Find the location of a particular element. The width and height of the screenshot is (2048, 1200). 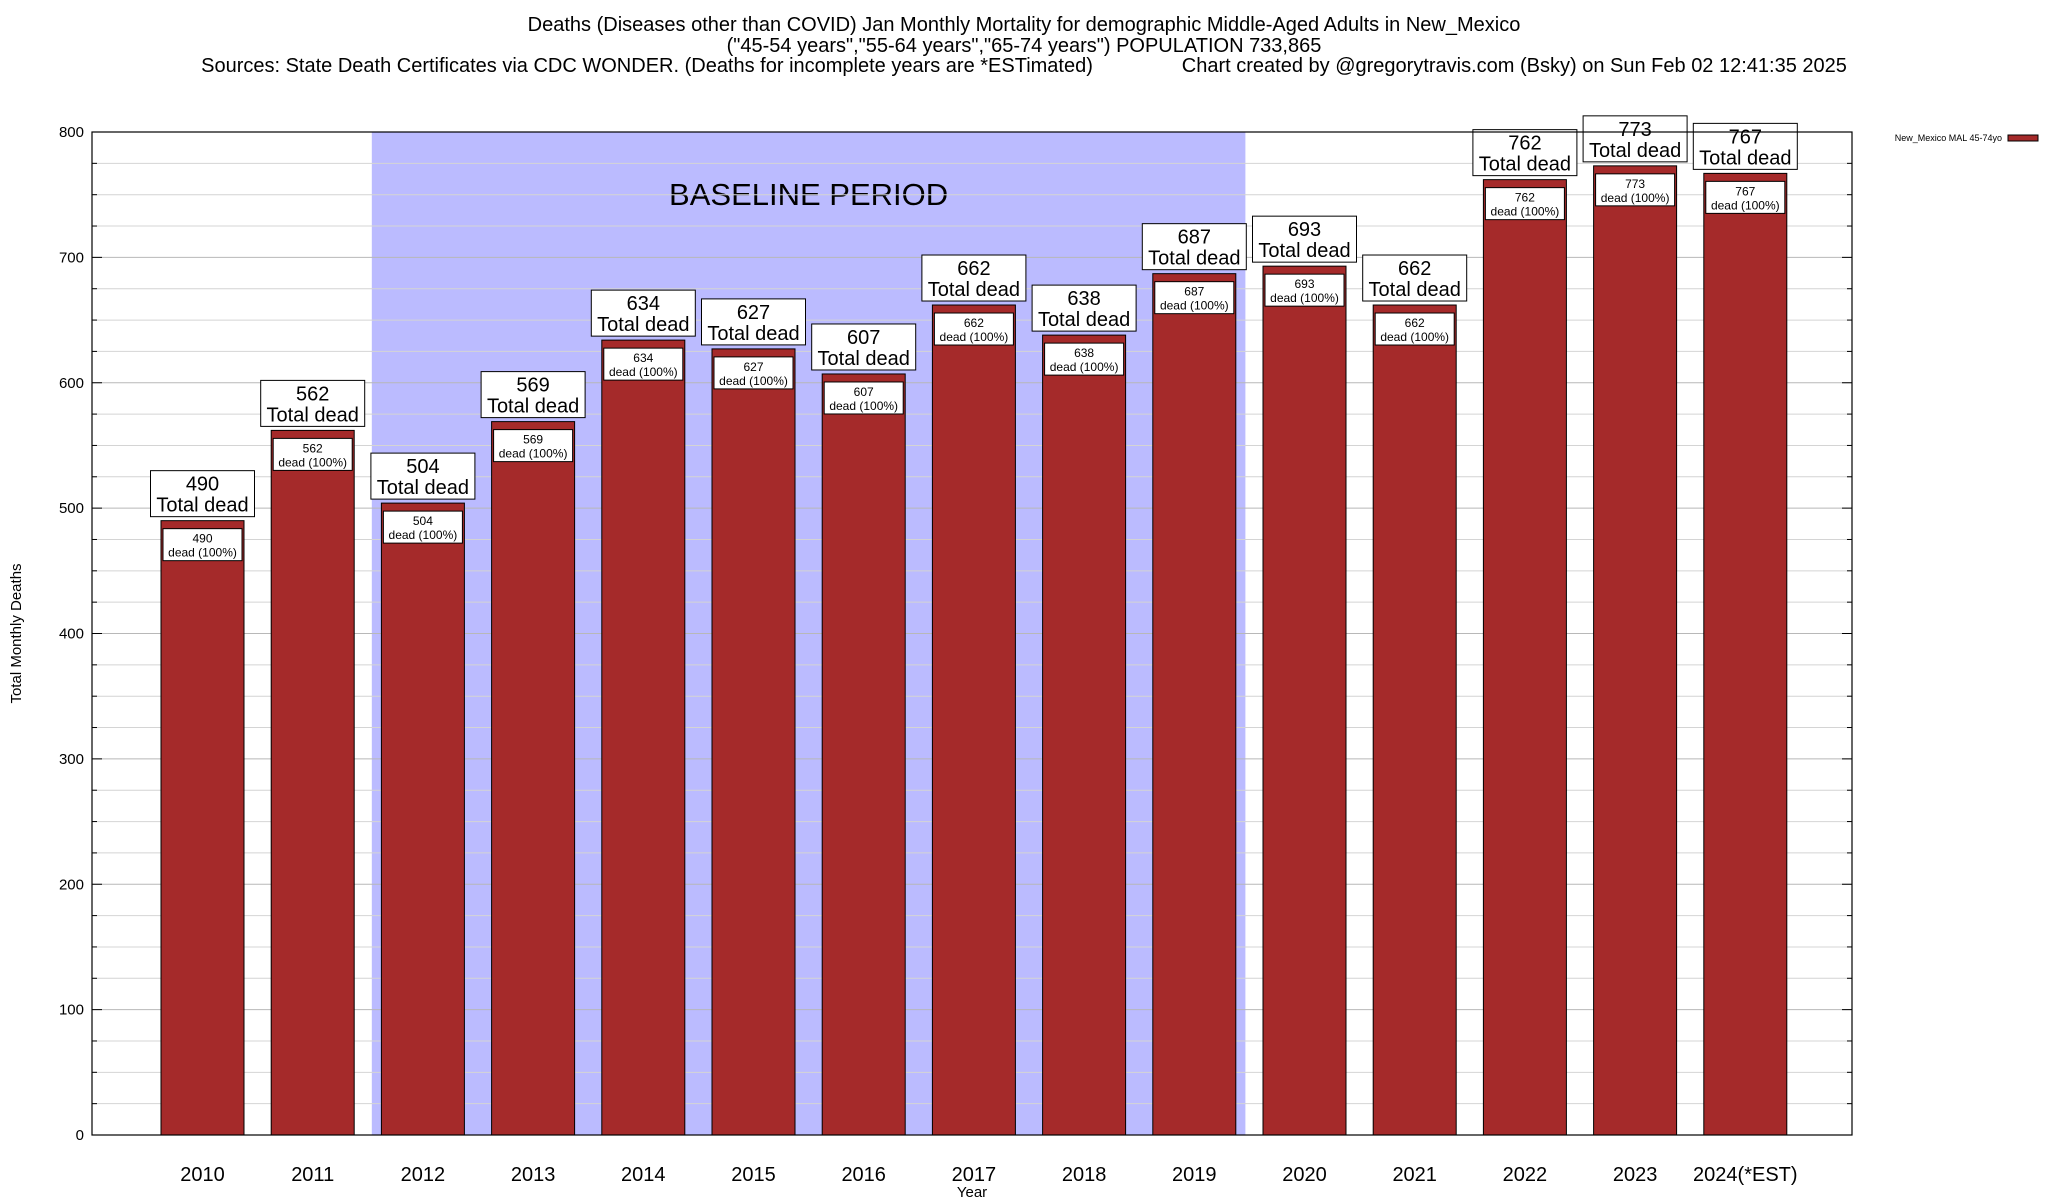

total-value-label: 490 is located at coordinates (202, 485).